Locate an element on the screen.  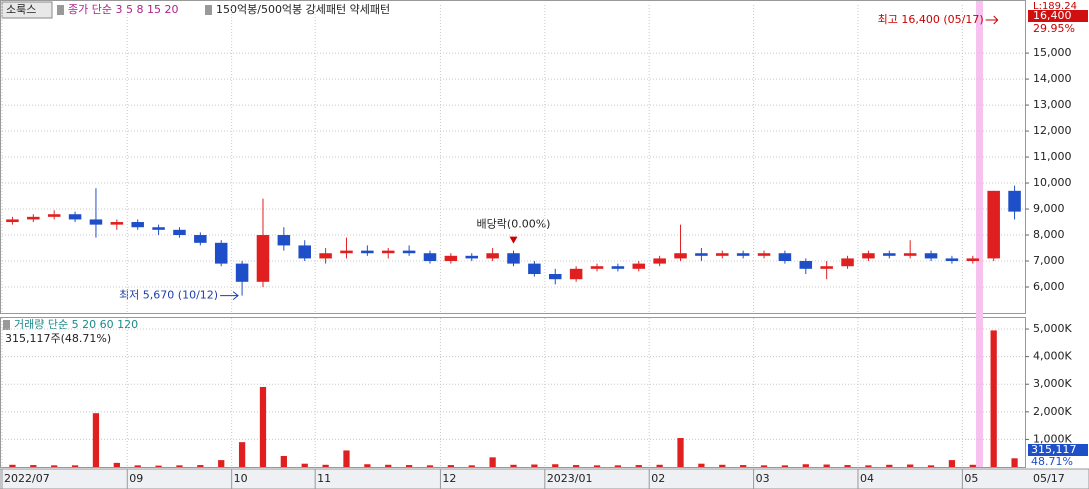
y-tick-label: 5,000K is located at coordinates (1052, 328).